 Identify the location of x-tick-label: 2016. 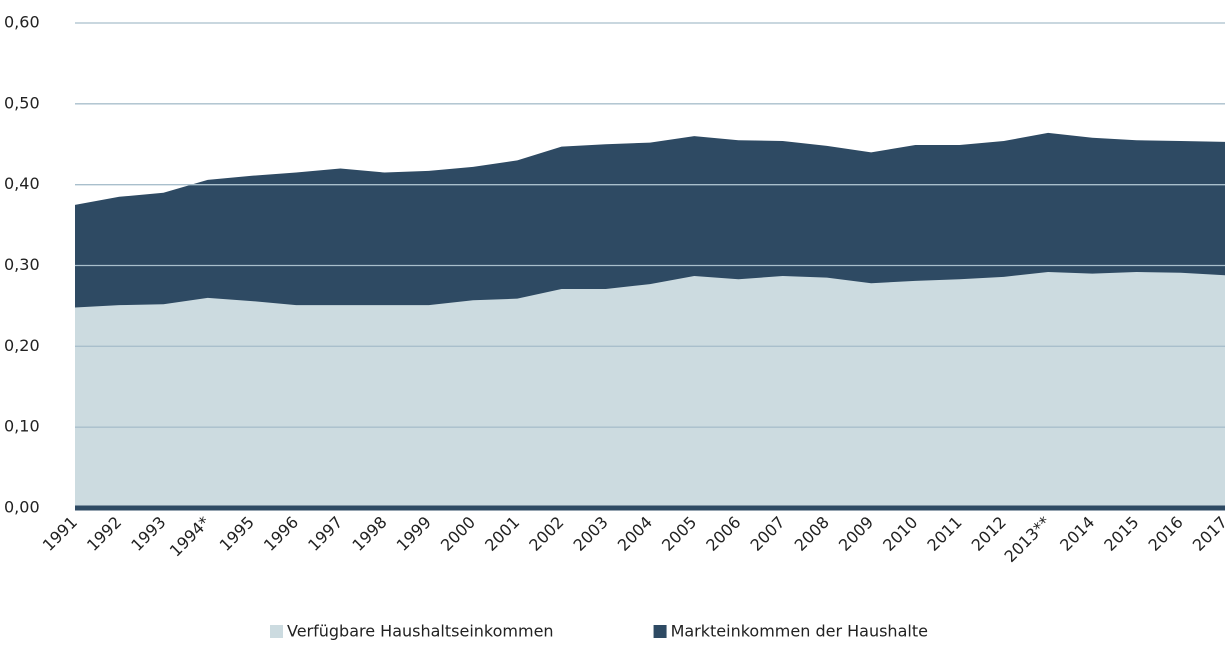
(1166, 534).